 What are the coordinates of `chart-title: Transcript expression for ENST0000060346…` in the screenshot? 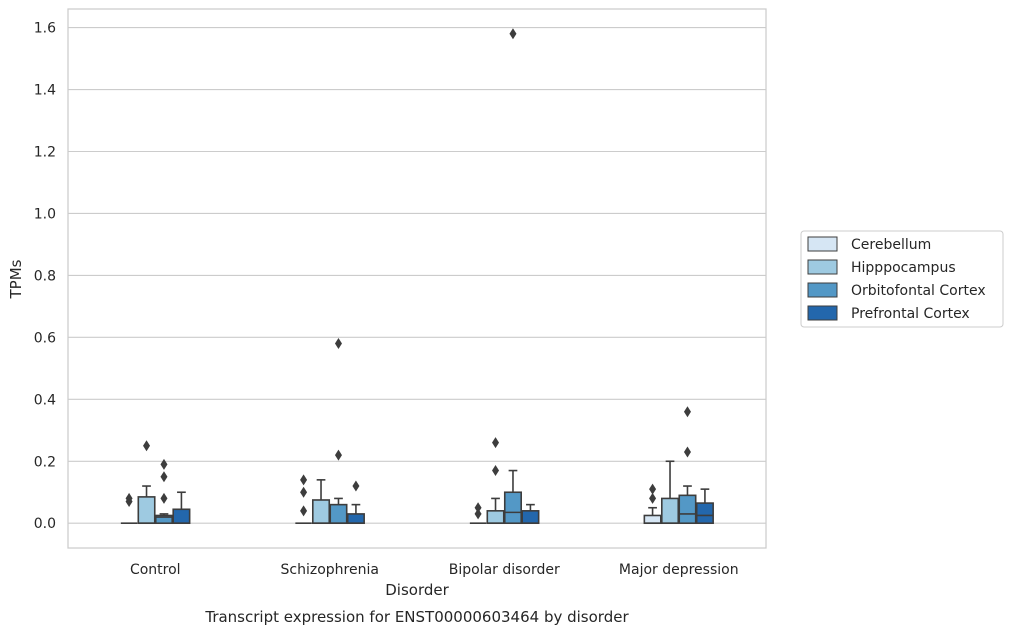 It's located at (416, 617).